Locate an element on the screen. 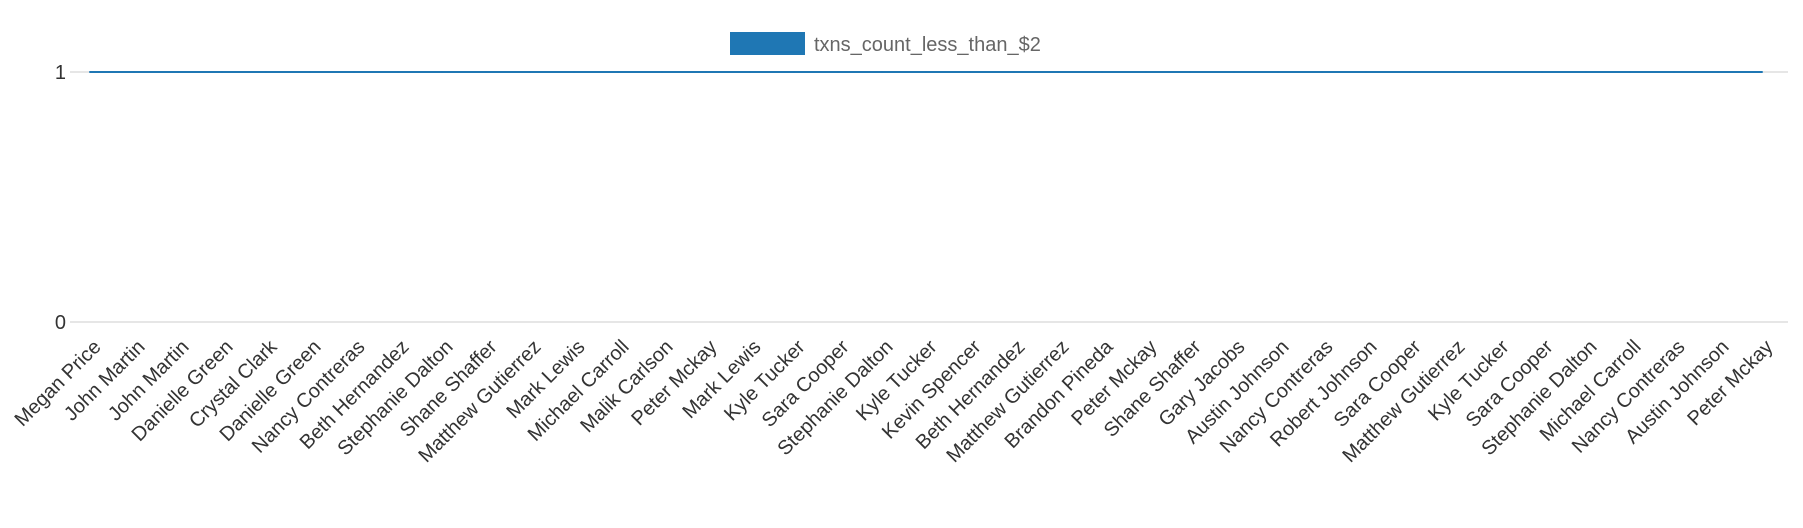 The height and width of the screenshot is (528, 1803). y-tick-label: 0 is located at coordinates (60, 323).